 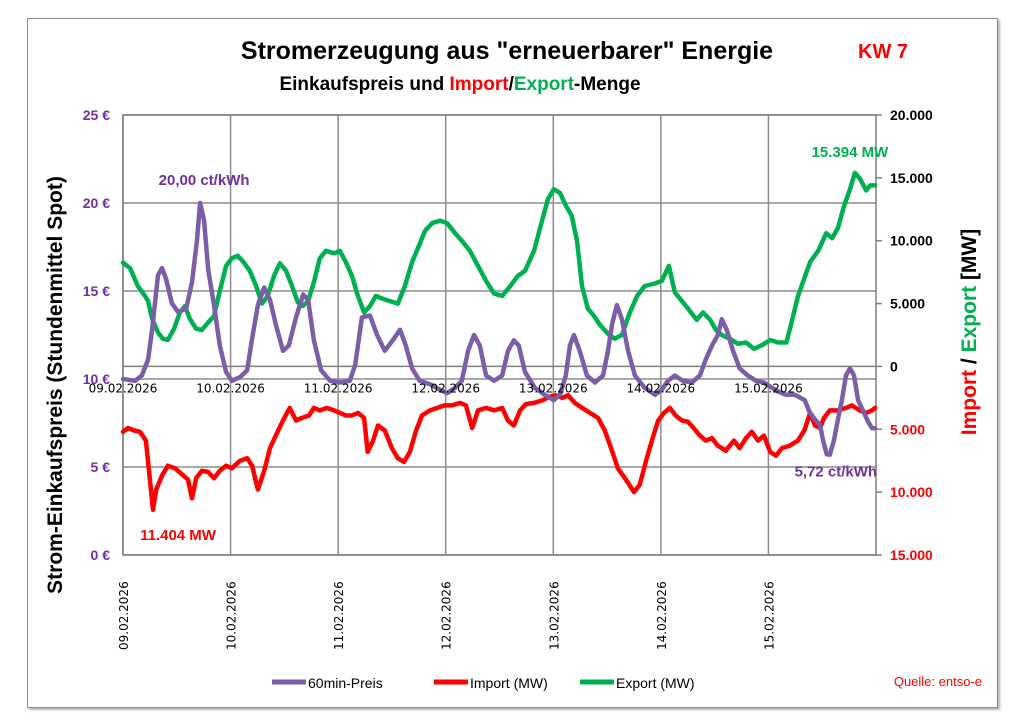 What do you see at coordinates (232, 615) in the screenshot?
I see `x-tick-label: 10.02.2026` at bounding box center [232, 615].